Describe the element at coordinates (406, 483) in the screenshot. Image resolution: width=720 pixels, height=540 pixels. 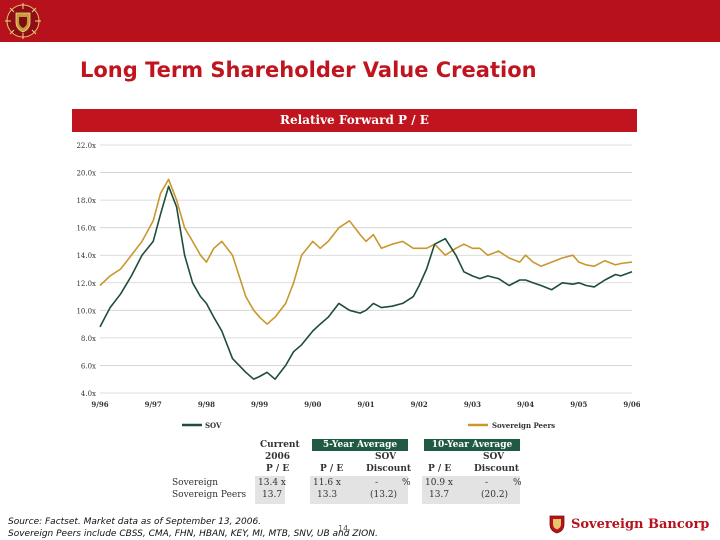
I see `row-discount-5-unit: %` at that location.